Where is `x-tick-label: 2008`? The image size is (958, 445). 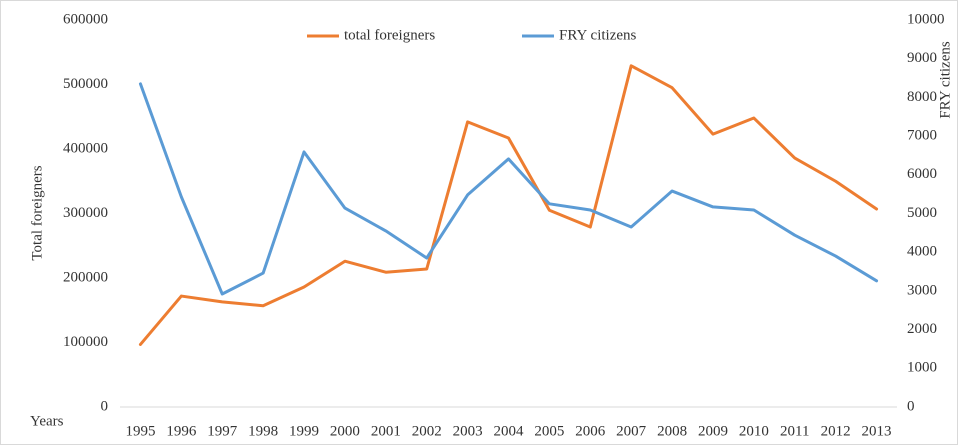 x-tick-label: 2008 is located at coordinates (672, 431).